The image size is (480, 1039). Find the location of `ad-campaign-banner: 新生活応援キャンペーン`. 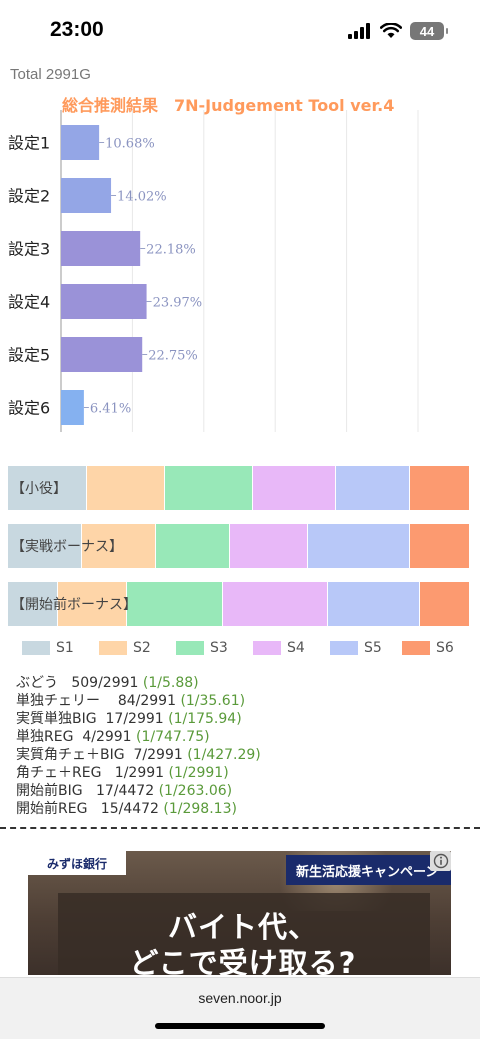

ad-campaign-banner: 新生活応援キャンペーン is located at coordinates (368, 870).